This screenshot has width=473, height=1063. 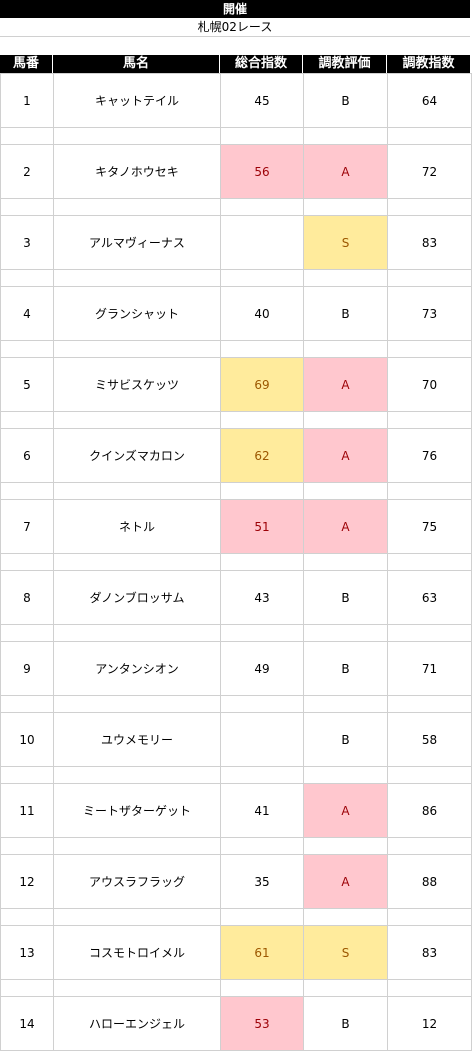 What do you see at coordinates (27, 526) in the screenshot?
I see `cell-horse-number: 7` at bounding box center [27, 526].